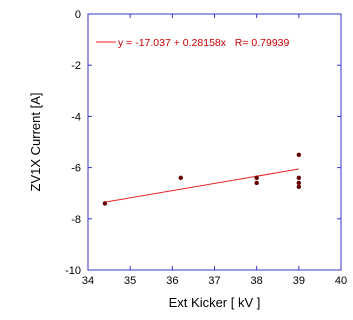 Image resolution: width=353 pixels, height=320 pixels. Describe the element at coordinates (76, 117) in the screenshot. I see `y-tick-label: -4` at that location.